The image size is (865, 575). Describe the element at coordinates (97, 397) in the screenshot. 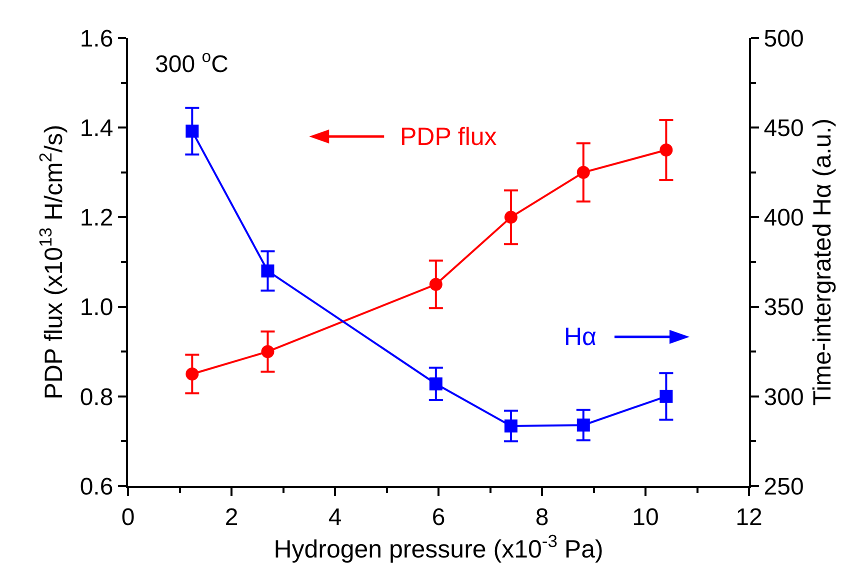

I see `y-tick-label: 0.8` at that location.